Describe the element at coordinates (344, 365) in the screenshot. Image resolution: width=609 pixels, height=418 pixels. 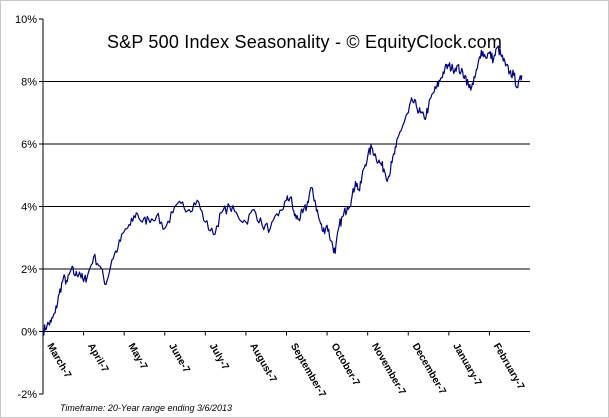
I see `x-tick-label-7: October-7` at that location.